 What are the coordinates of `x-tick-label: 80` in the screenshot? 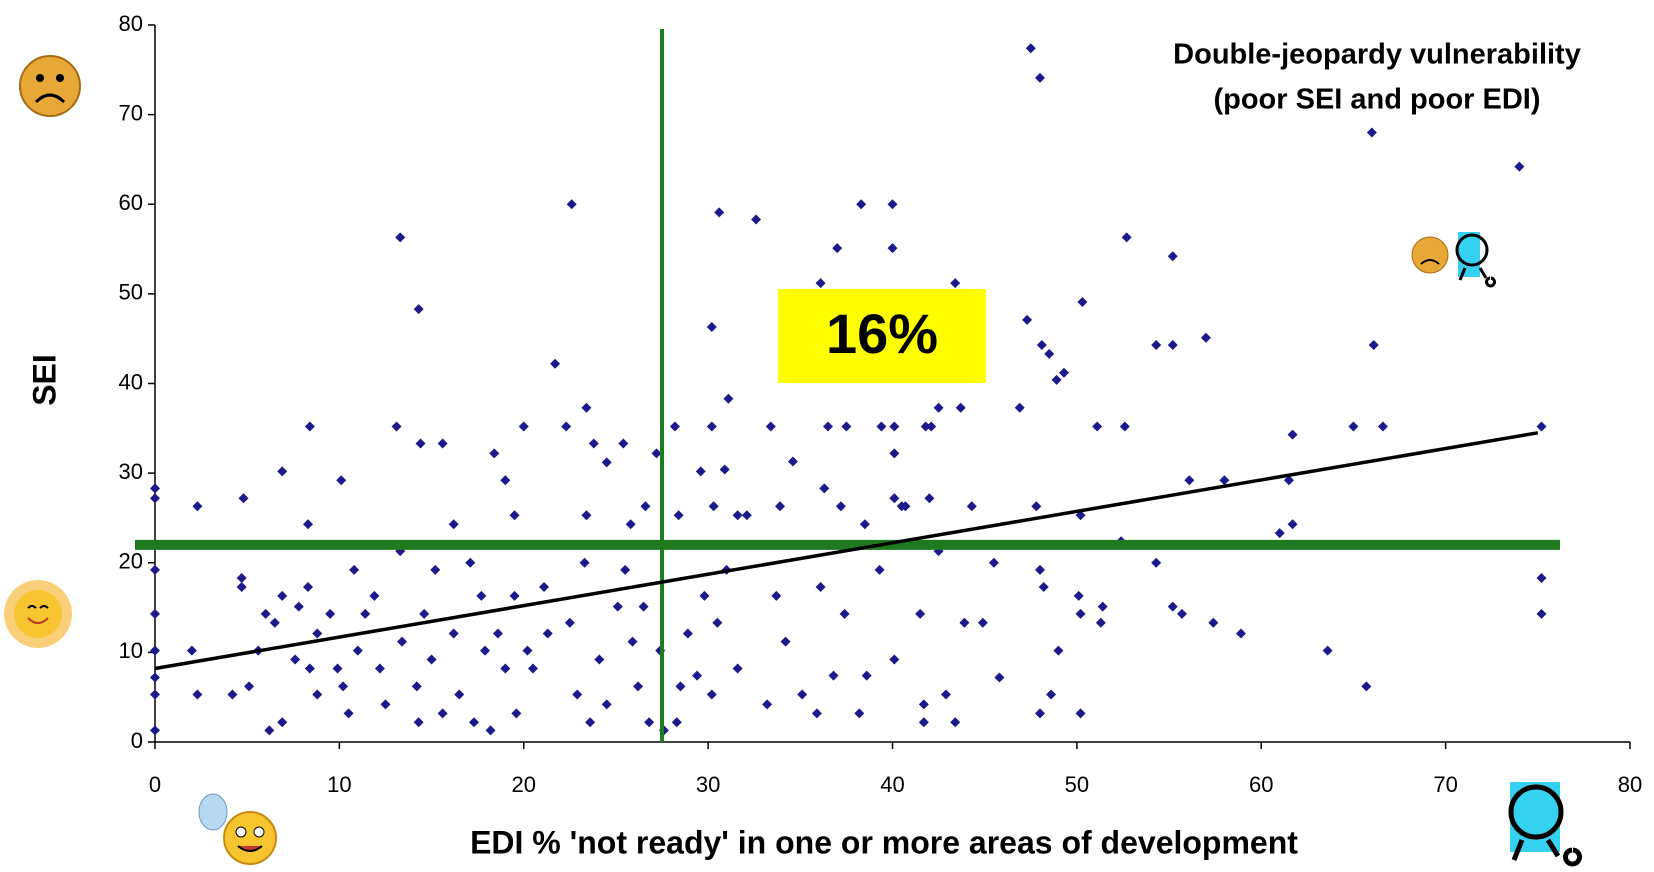 It's located at (1630, 784).